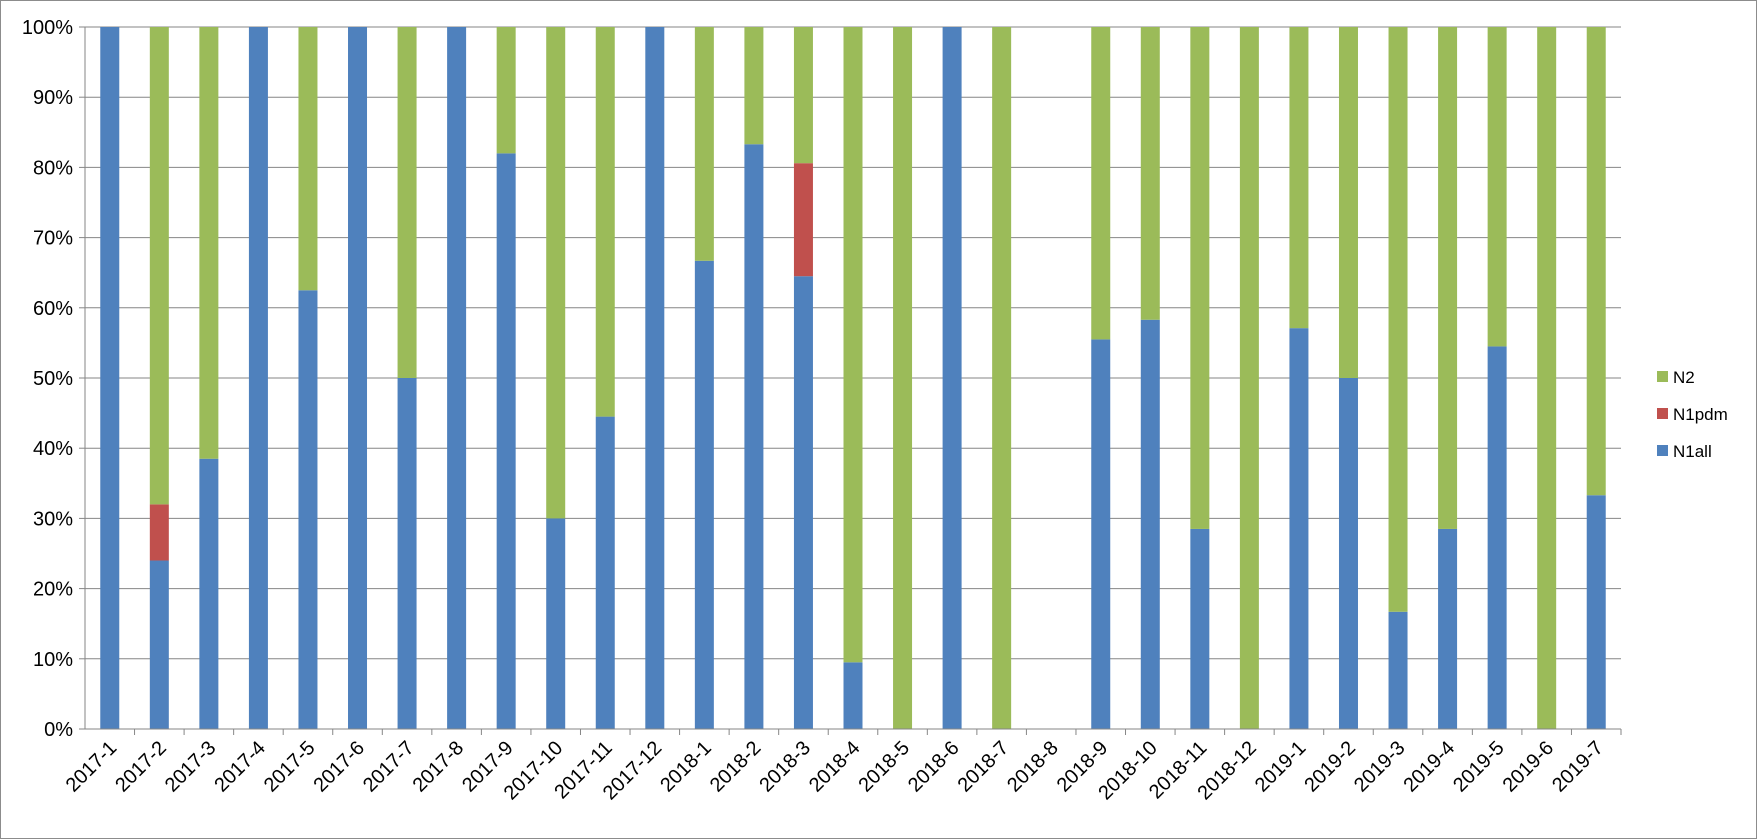 Image resolution: width=1757 pixels, height=839 pixels. What do you see at coordinates (53, 168) in the screenshot?
I see `y-tick-label: 80%` at bounding box center [53, 168].